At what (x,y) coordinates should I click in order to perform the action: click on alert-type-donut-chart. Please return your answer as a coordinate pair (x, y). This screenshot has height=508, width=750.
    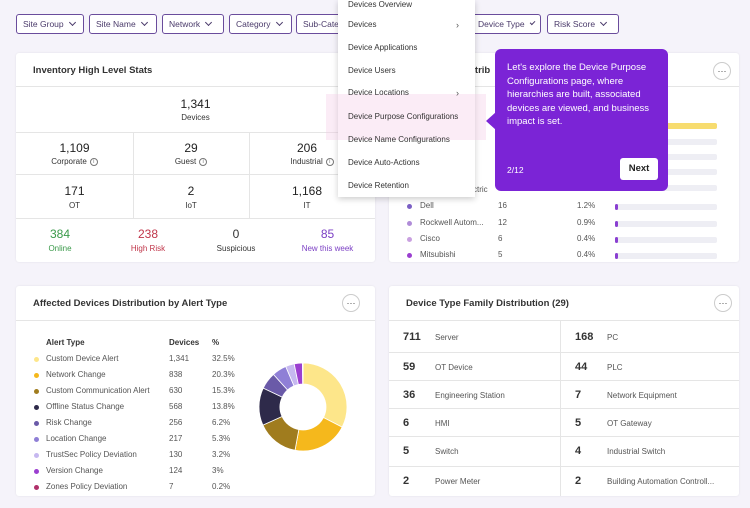
    Looking at the image, I should click on (303, 407).